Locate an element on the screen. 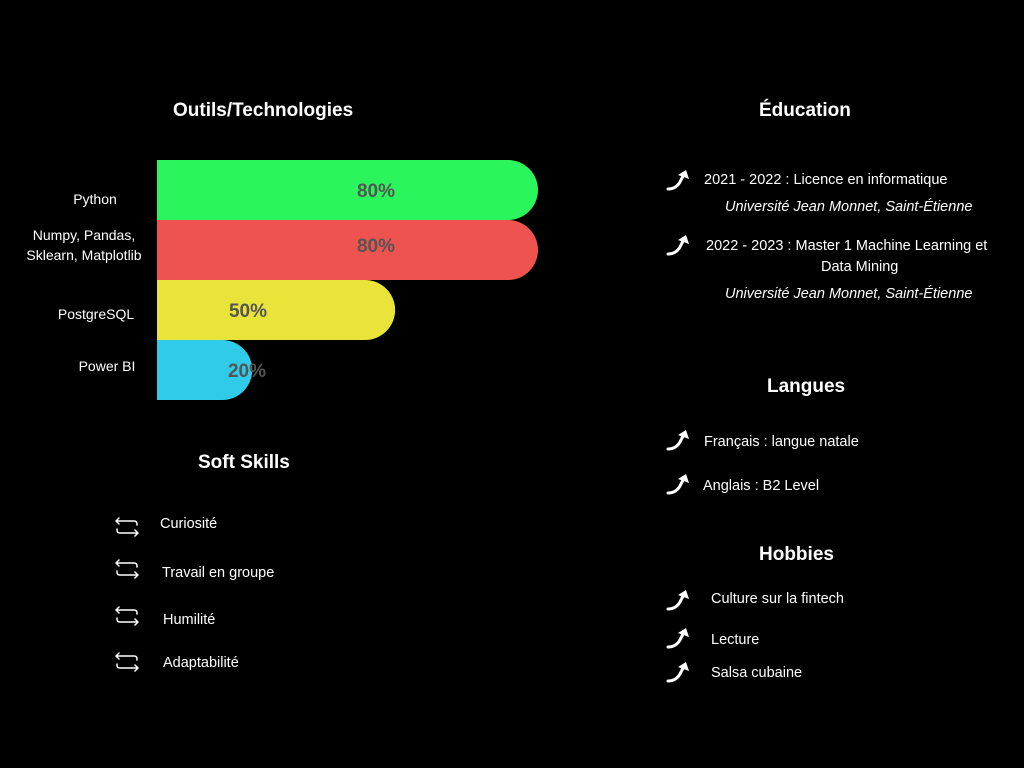 The width and height of the screenshot is (1024, 768). language-item: Anglais : B2 Level is located at coordinates (761, 486).